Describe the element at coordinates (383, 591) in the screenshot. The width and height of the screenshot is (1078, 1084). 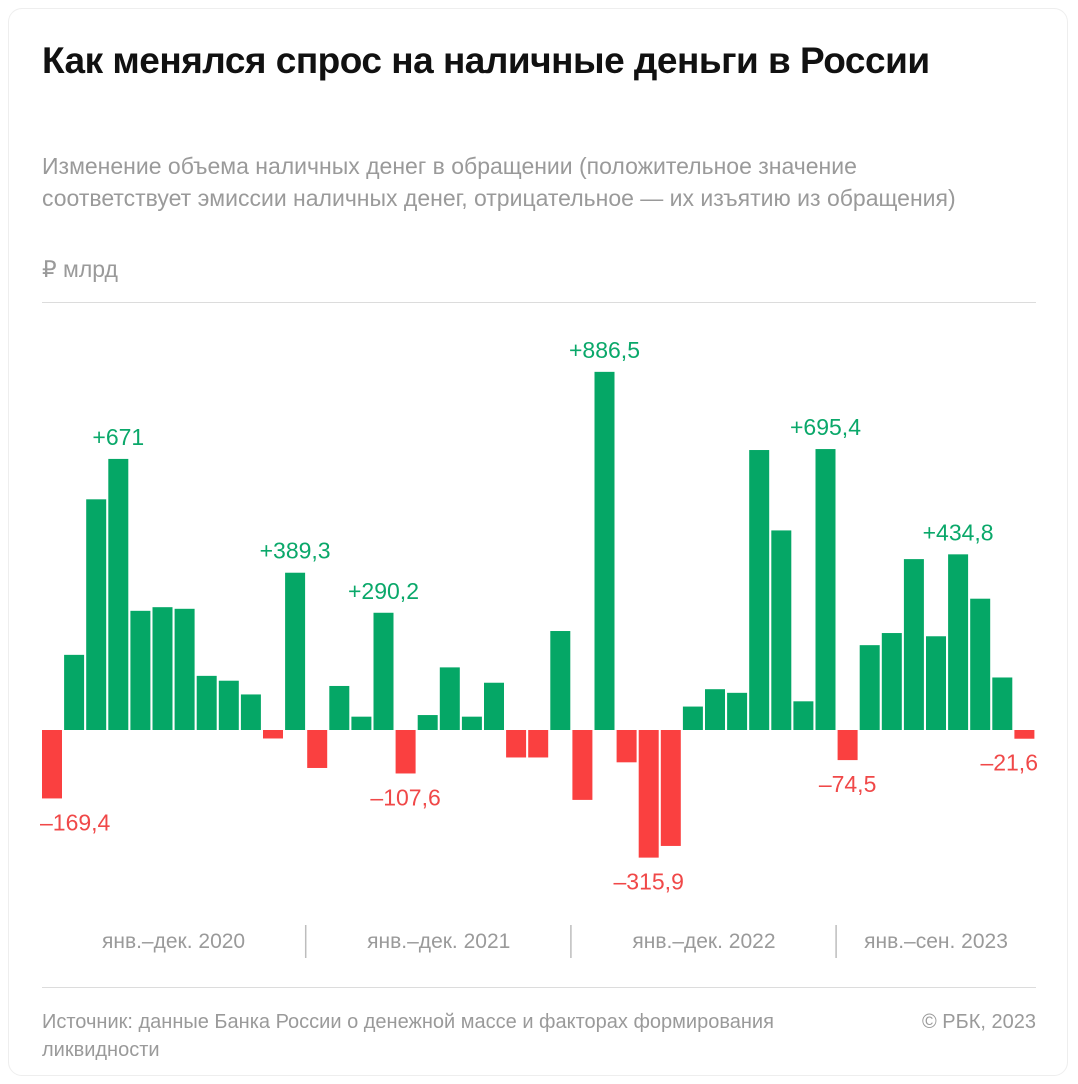
I see `data-label: +290,2` at that location.